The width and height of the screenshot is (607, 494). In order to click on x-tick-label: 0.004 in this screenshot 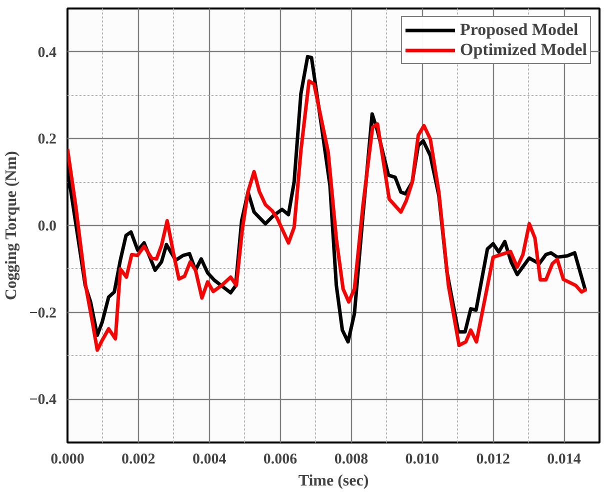, I will do `click(209, 460)`.